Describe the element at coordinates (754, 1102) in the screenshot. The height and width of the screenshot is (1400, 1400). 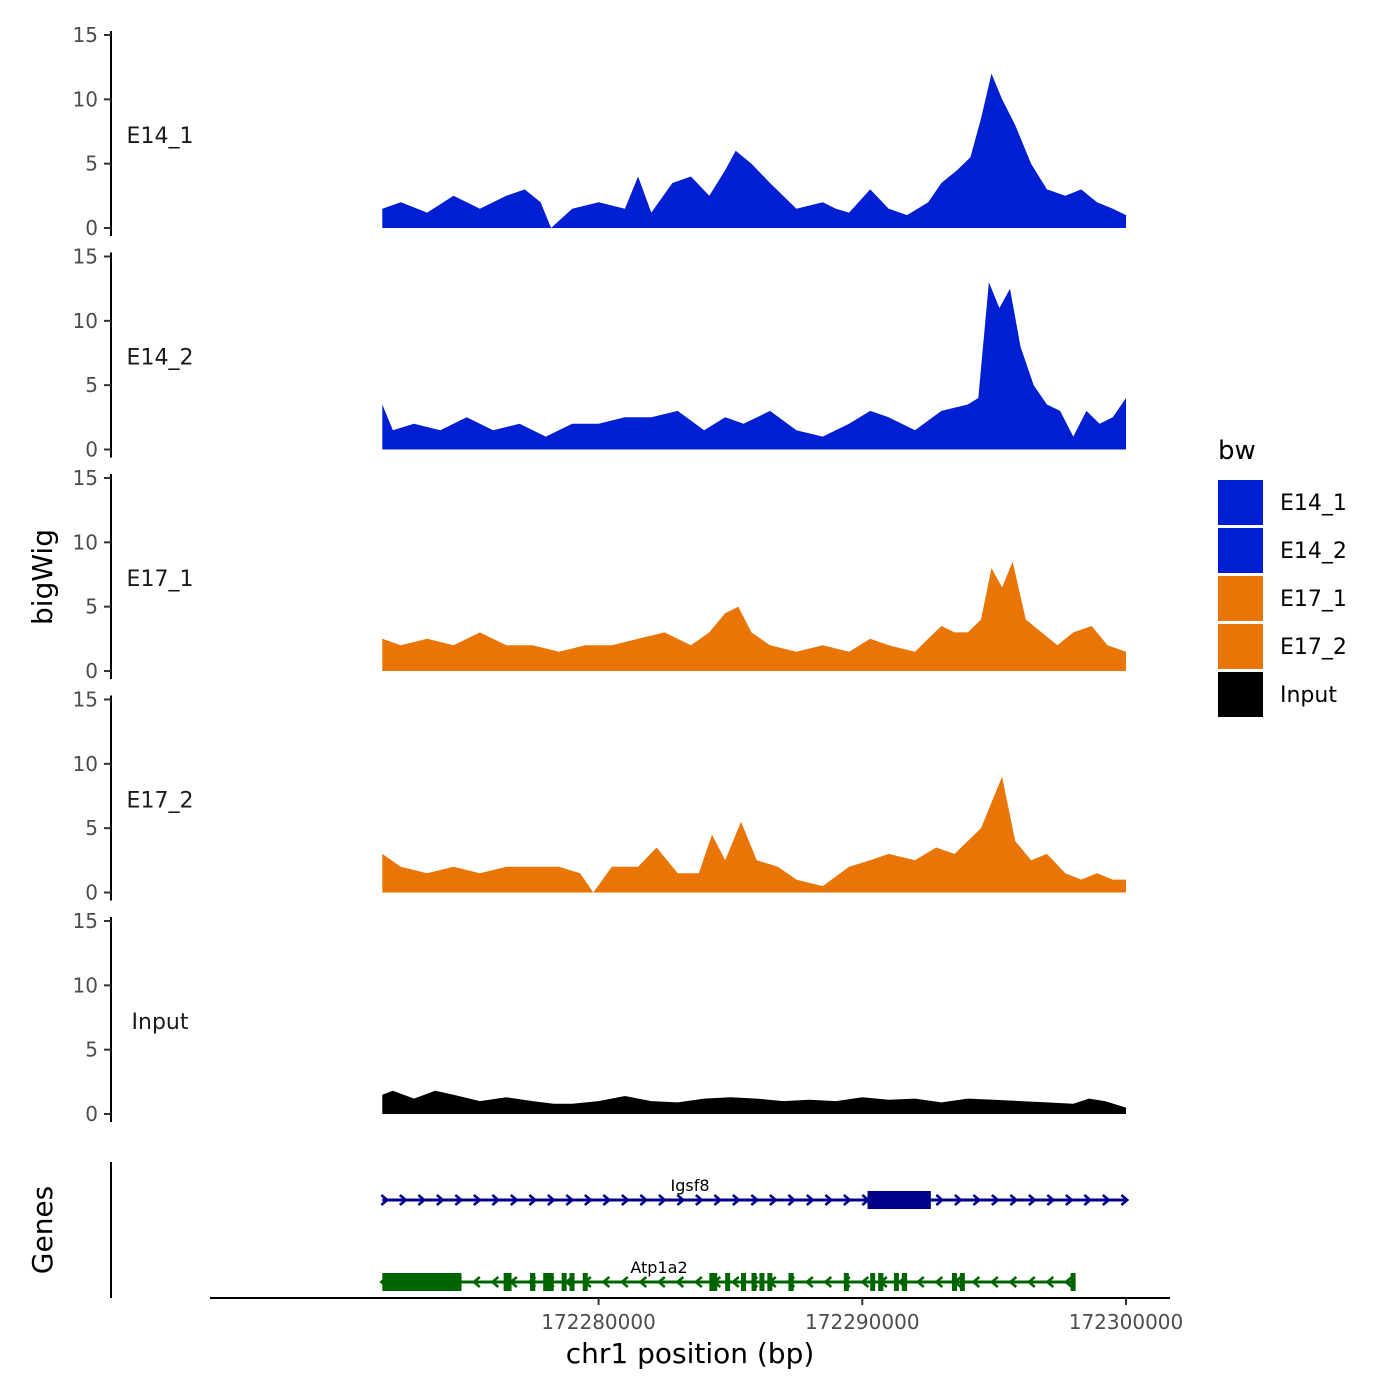
I see `area-Input` at that location.